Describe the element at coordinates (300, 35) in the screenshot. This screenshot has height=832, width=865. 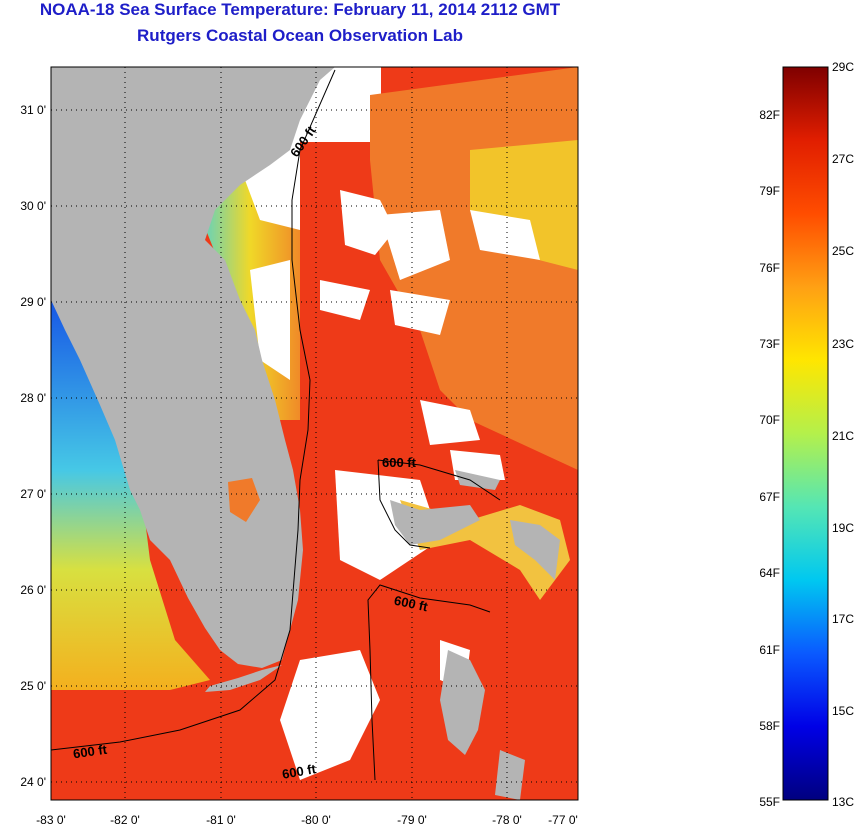
I see `map-subtitle: Rutgers Coastal Ocean Observation Lab` at that location.